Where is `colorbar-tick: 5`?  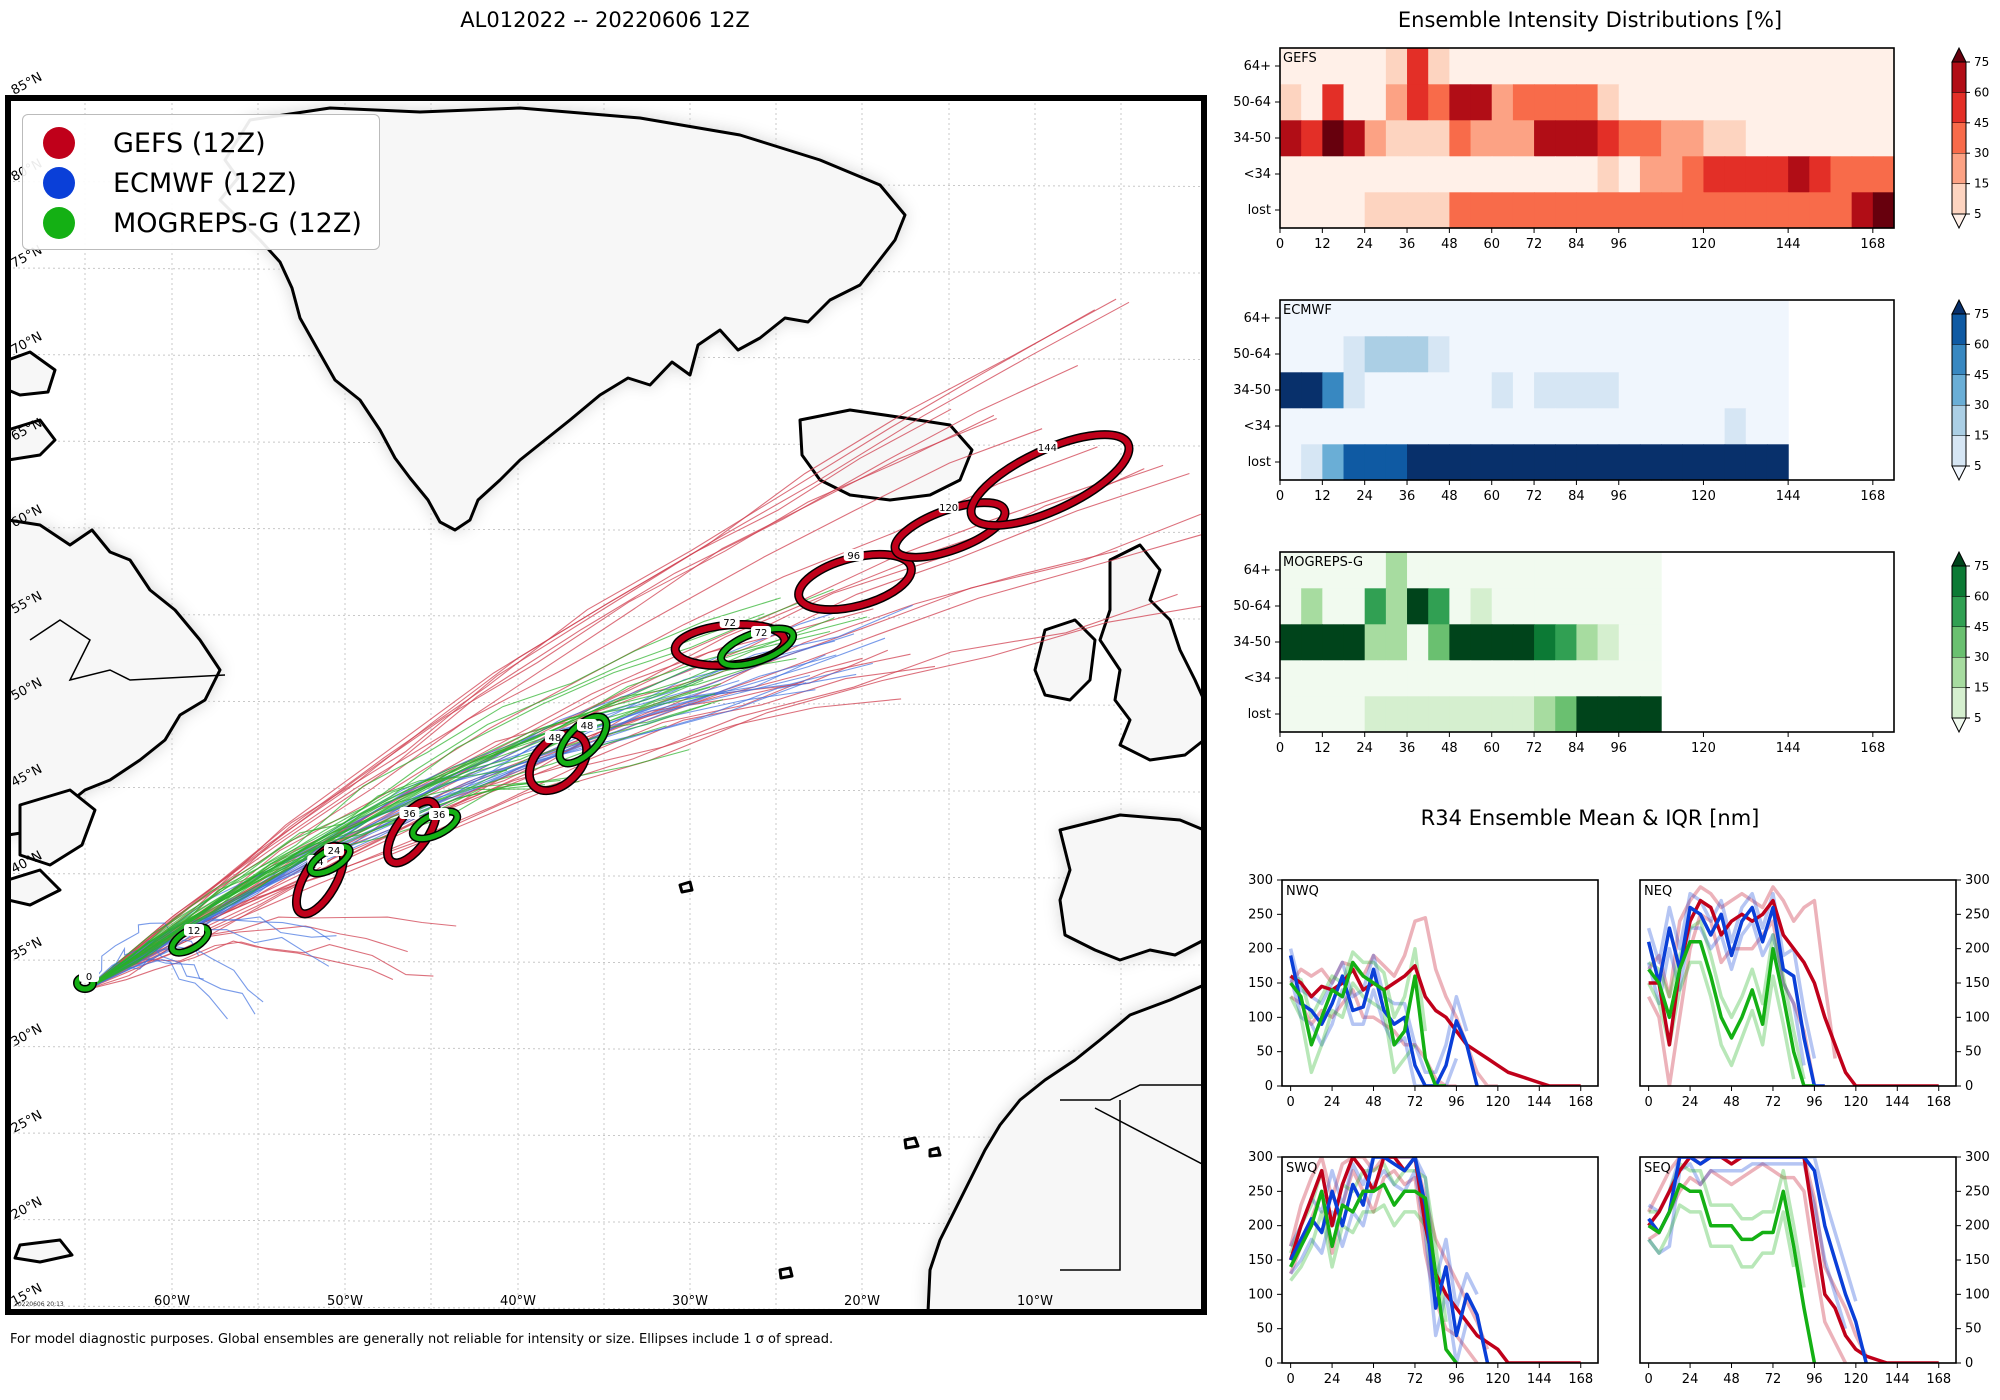
colorbar-tick: 5 is located at coordinates (1978, 466).